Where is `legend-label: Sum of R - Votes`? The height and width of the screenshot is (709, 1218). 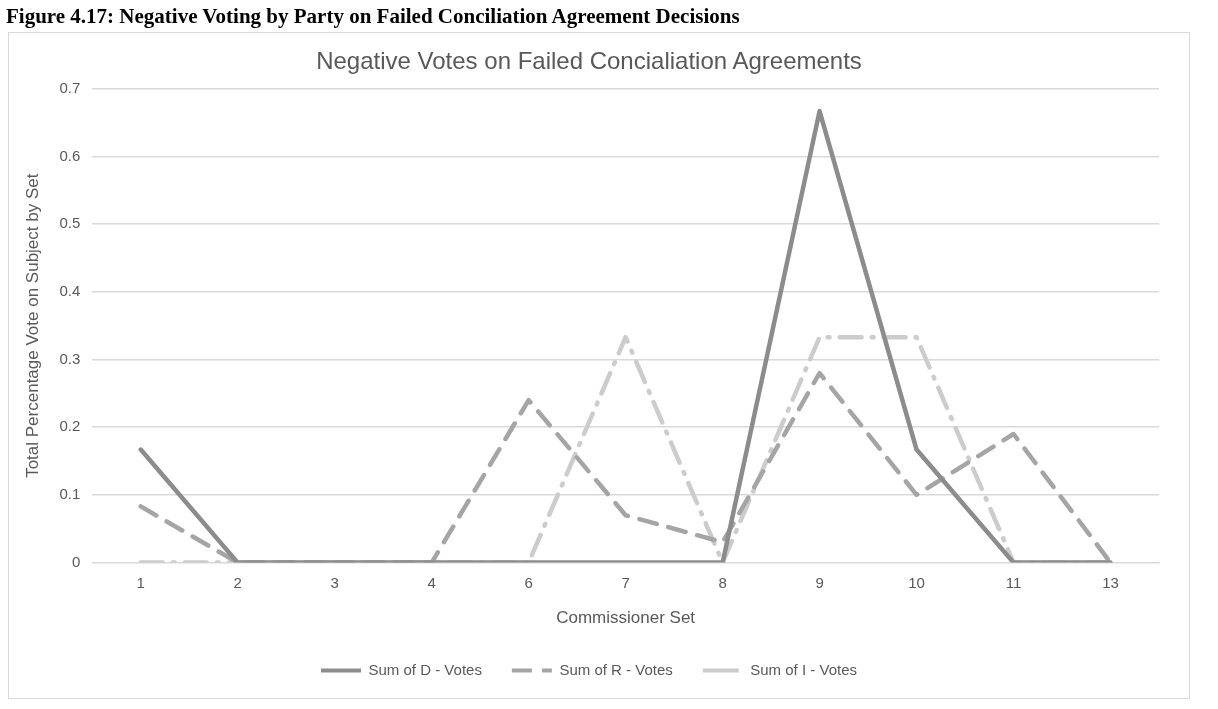
legend-label: Sum of R - Votes is located at coordinates (616, 669).